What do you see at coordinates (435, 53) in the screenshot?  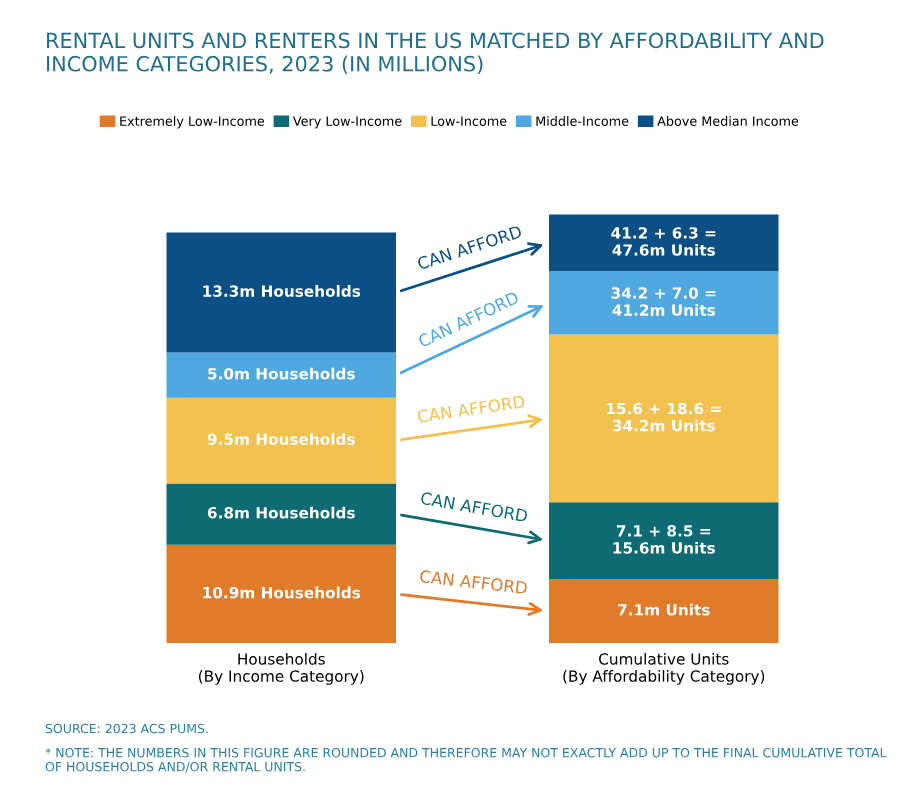 I see `chart-title: RENTAL UNITS AND RENTERS IN THE US MATCHED BY AFFORDABILITY AND INCOME CATEGORIES, 2023 (IN MILLIONS)` at bounding box center [435, 53].